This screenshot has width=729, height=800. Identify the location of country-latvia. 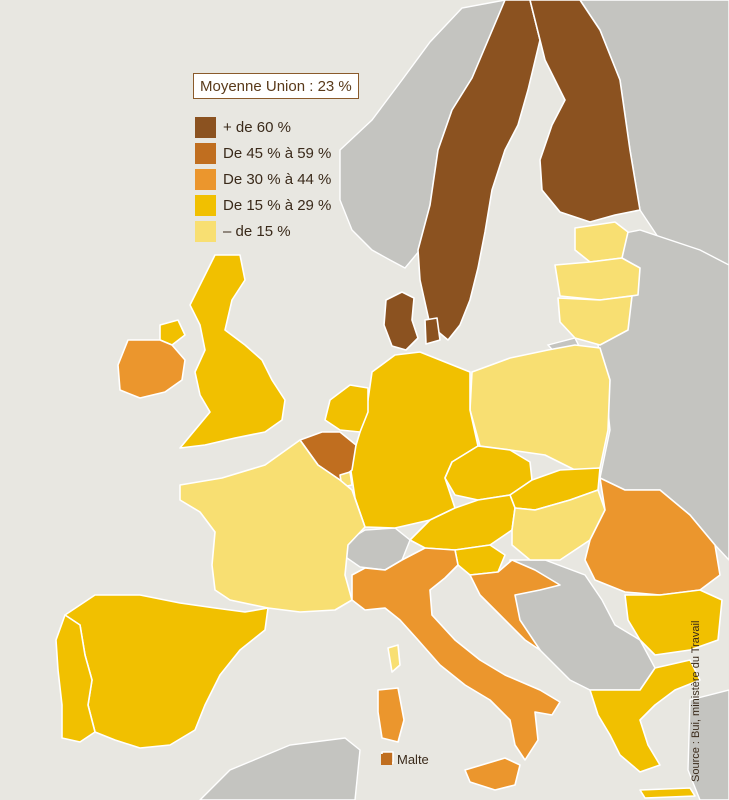
(597, 279).